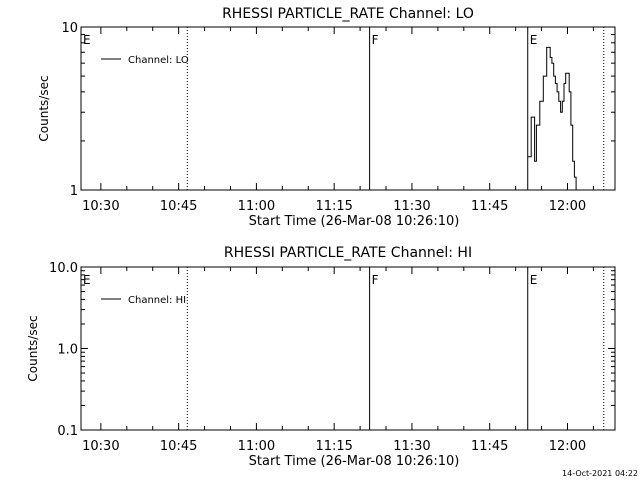  I want to click on legend-label: Channel: HI, so click(157, 300).